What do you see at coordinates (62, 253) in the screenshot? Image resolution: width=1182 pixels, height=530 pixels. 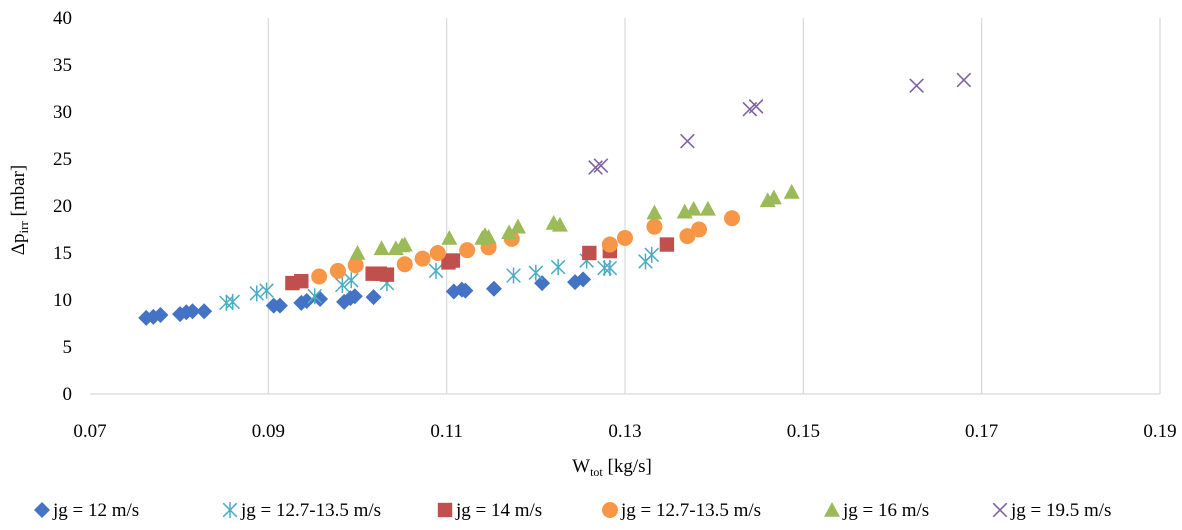 I see `y-tick-label: 15` at bounding box center [62, 253].